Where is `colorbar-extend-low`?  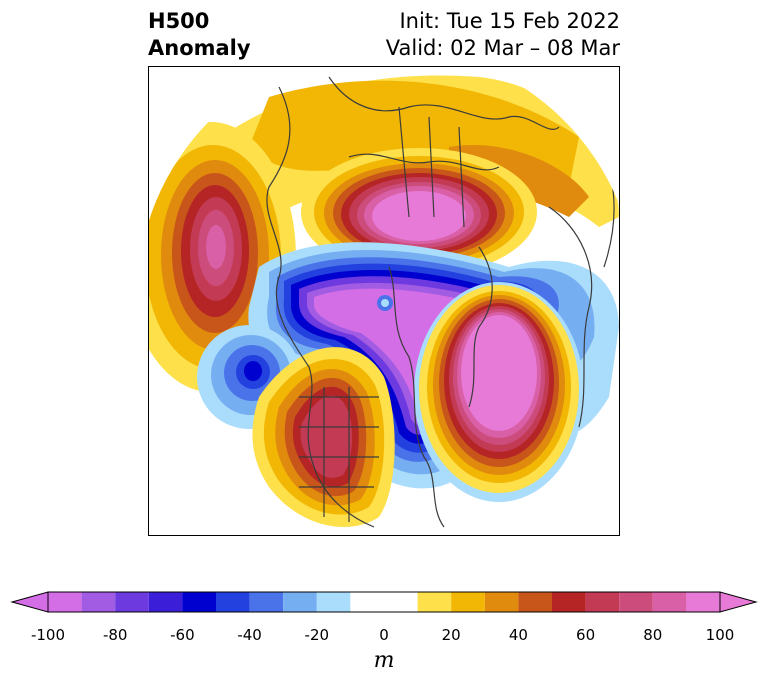 colorbar-extend-low is located at coordinates (29, 602).